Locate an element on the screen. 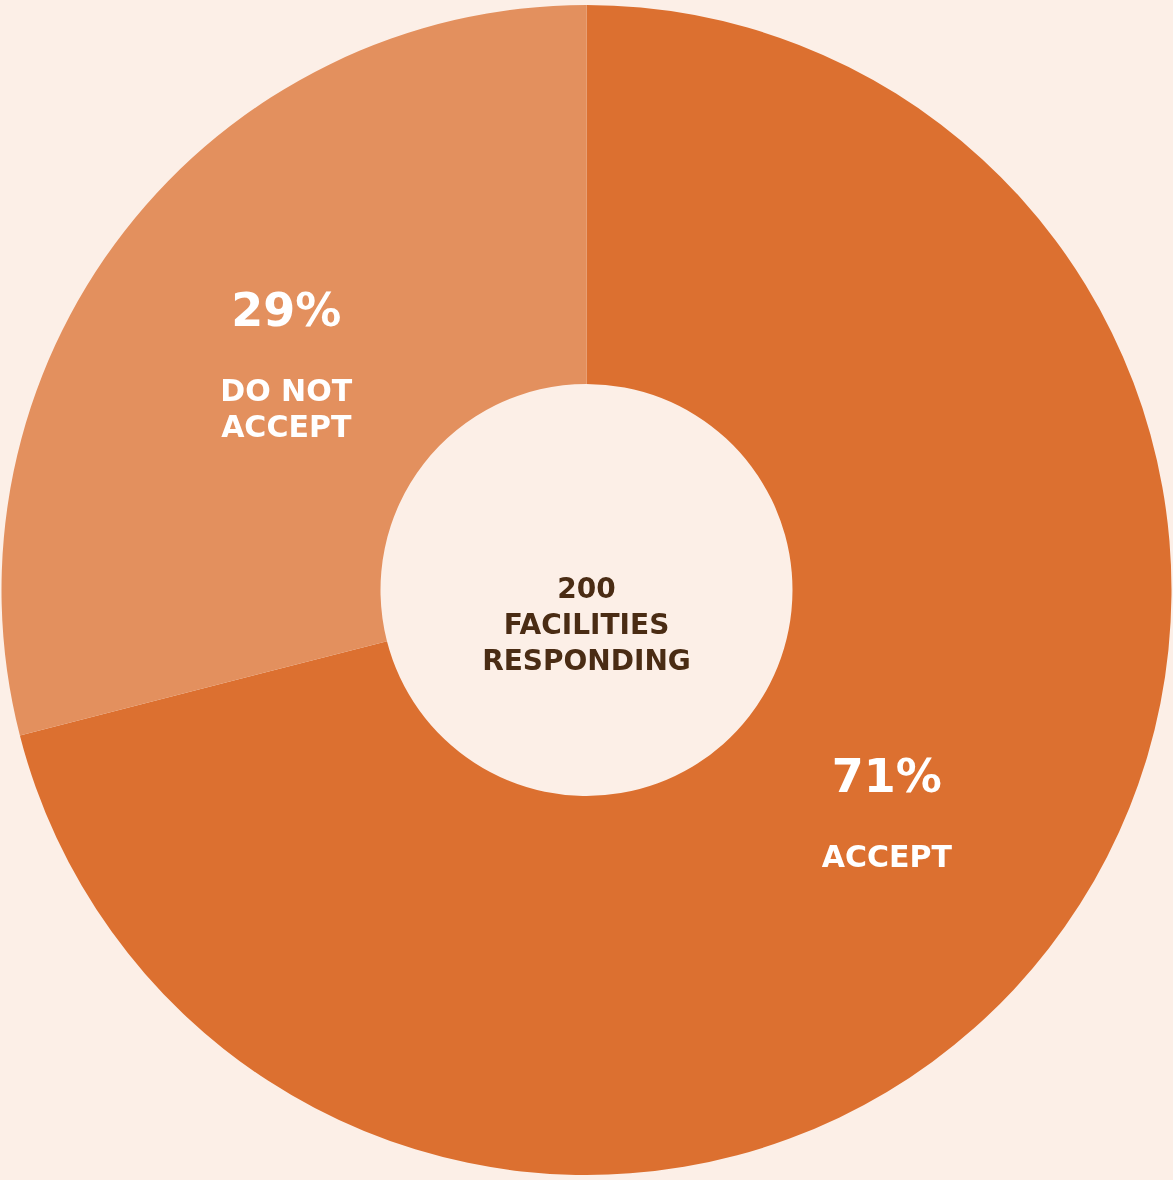 The image size is (1173, 1180). data-label: 29% is located at coordinates (286, 310).